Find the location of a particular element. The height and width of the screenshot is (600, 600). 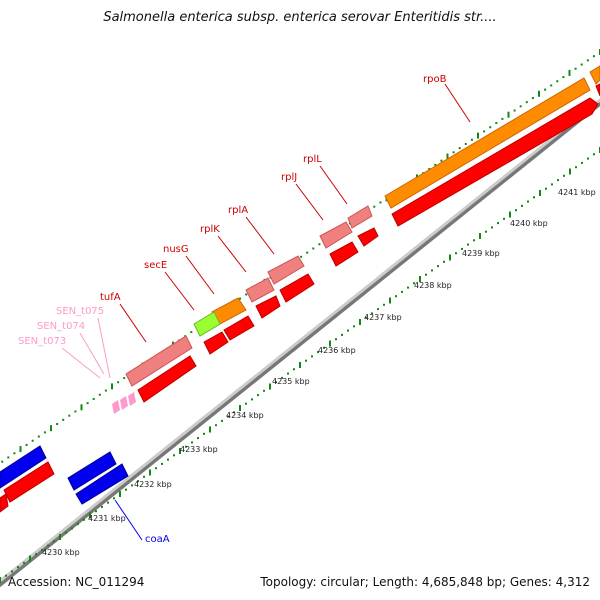

kbp-label: 4239 kbp is located at coordinates (481, 253).